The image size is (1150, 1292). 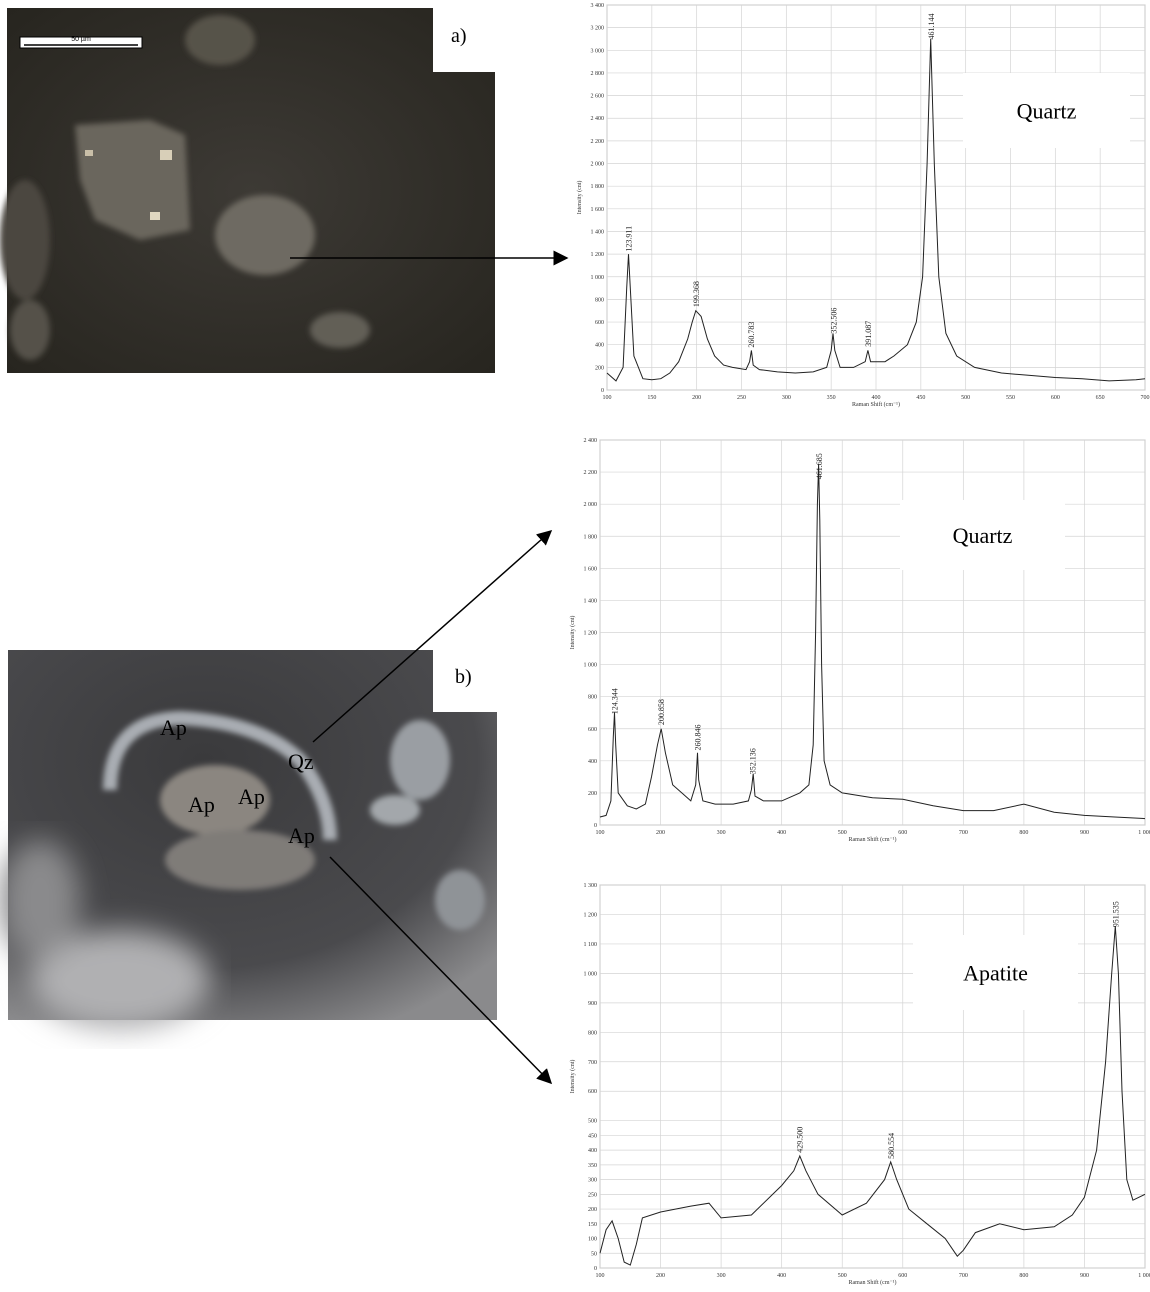 I want to click on y-tick-label: 2 600, so click(x=598, y=97).